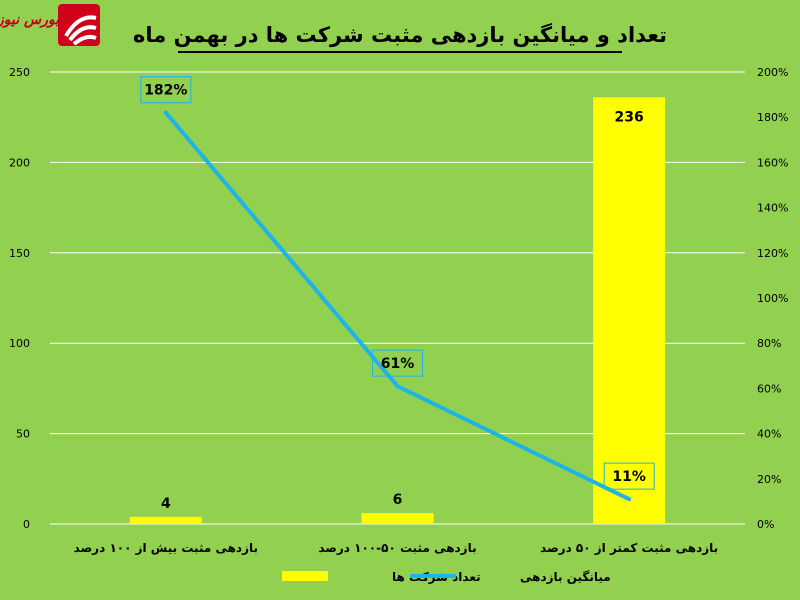 This screenshot has height=600, width=800. What do you see at coordinates (629, 117) in the screenshot?
I see `bar-data-label: 236` at bounding box center [629, 117].